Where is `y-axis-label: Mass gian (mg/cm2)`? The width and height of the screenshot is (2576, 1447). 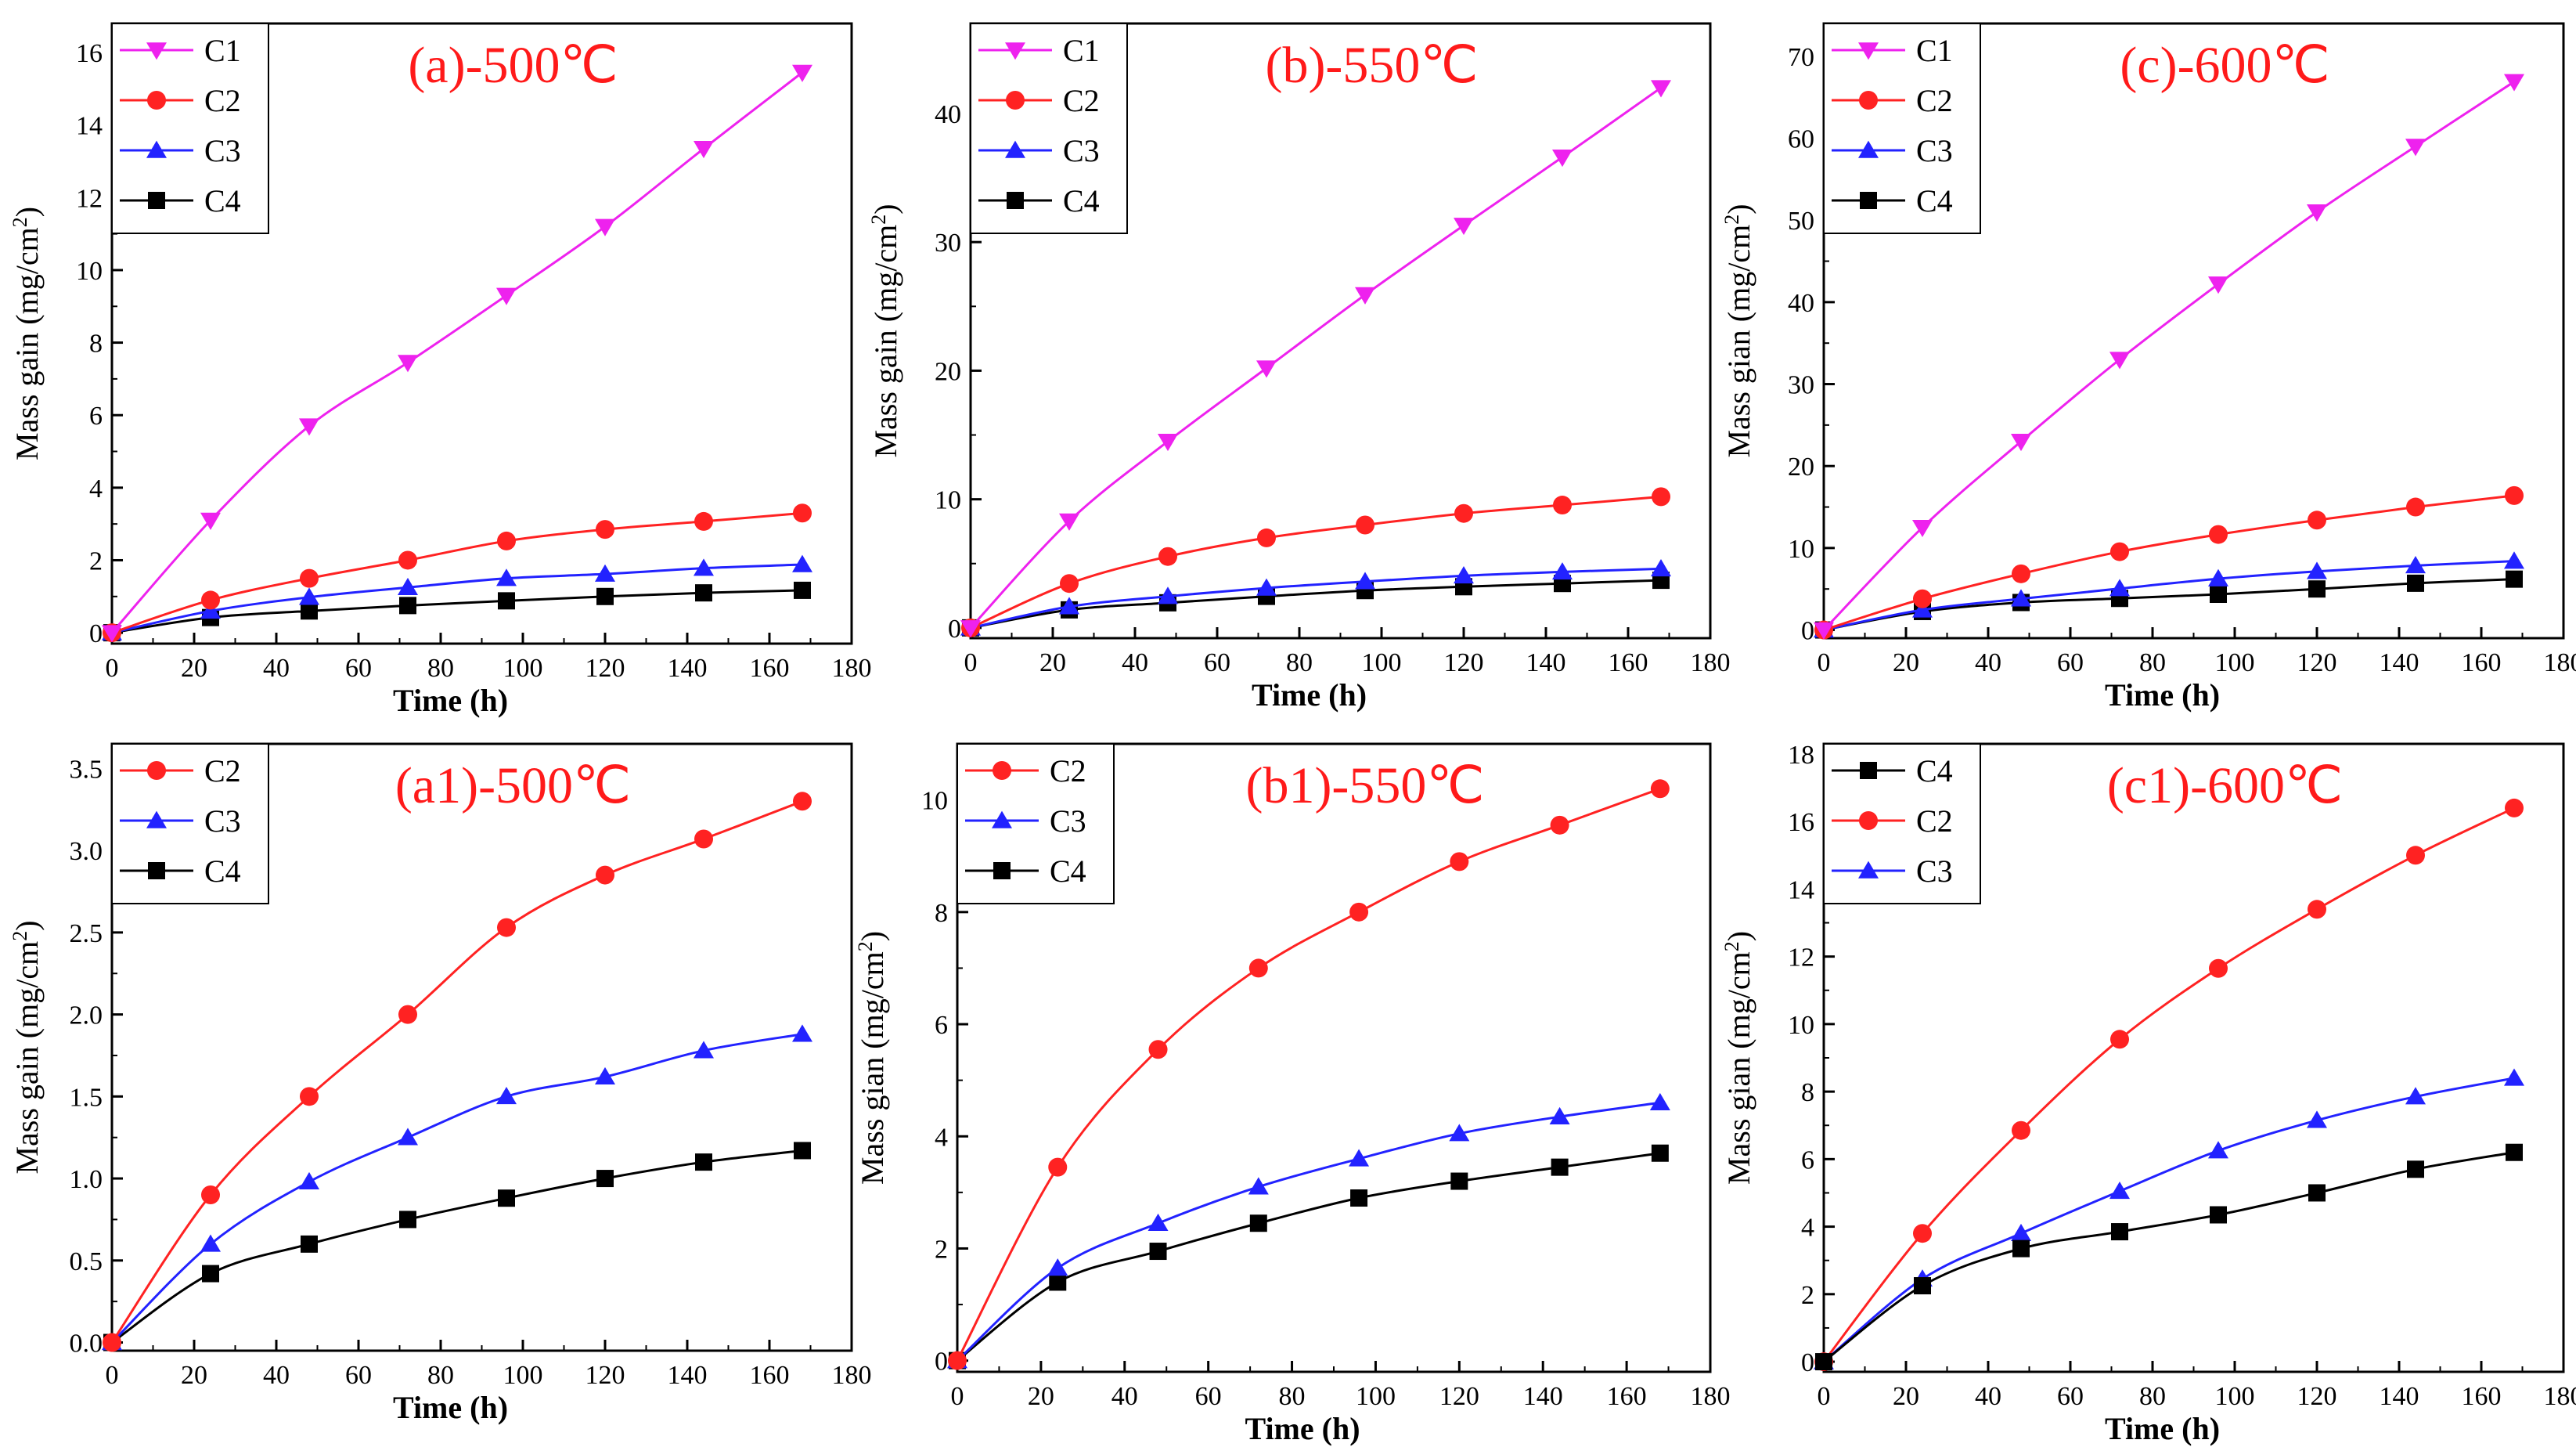
y-axis-label: Mass gian (mg/cm2) is located at coordinates (1738, 1058).